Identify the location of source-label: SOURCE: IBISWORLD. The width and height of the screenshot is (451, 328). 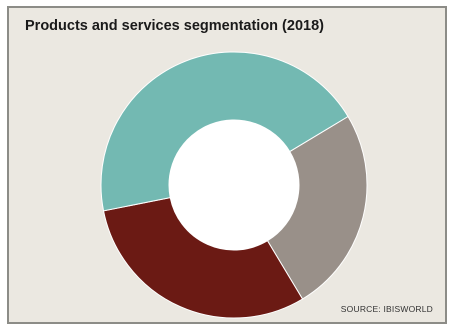
(386, 309).